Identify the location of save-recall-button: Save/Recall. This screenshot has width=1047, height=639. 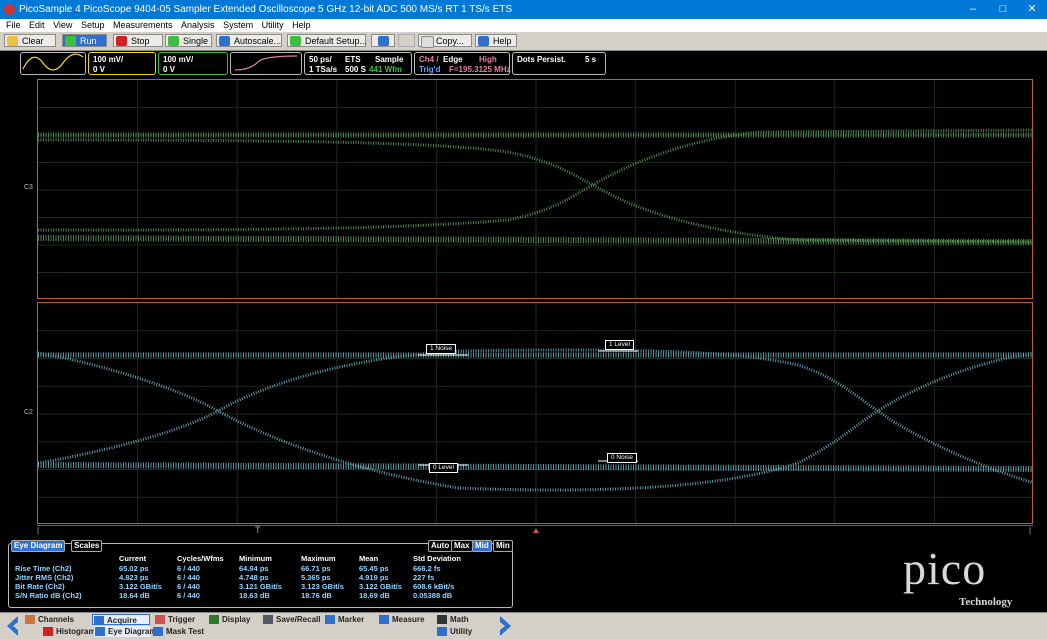
(292, 619).